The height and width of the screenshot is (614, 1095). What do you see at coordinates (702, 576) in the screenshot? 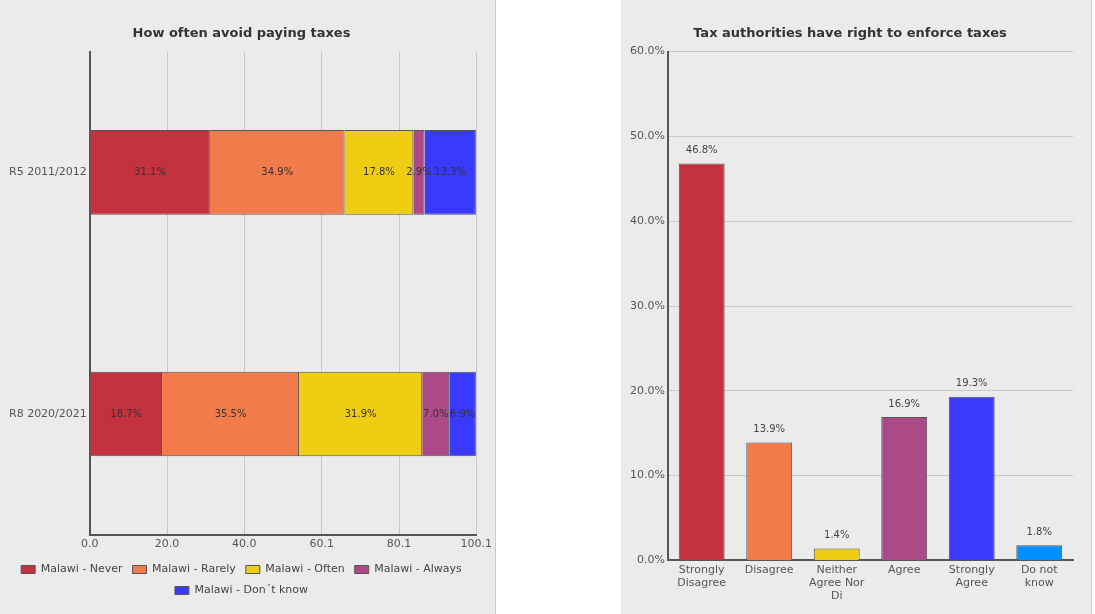
I see `x-tick-label: Strongly Disagree` at bounding box center [702, 576].